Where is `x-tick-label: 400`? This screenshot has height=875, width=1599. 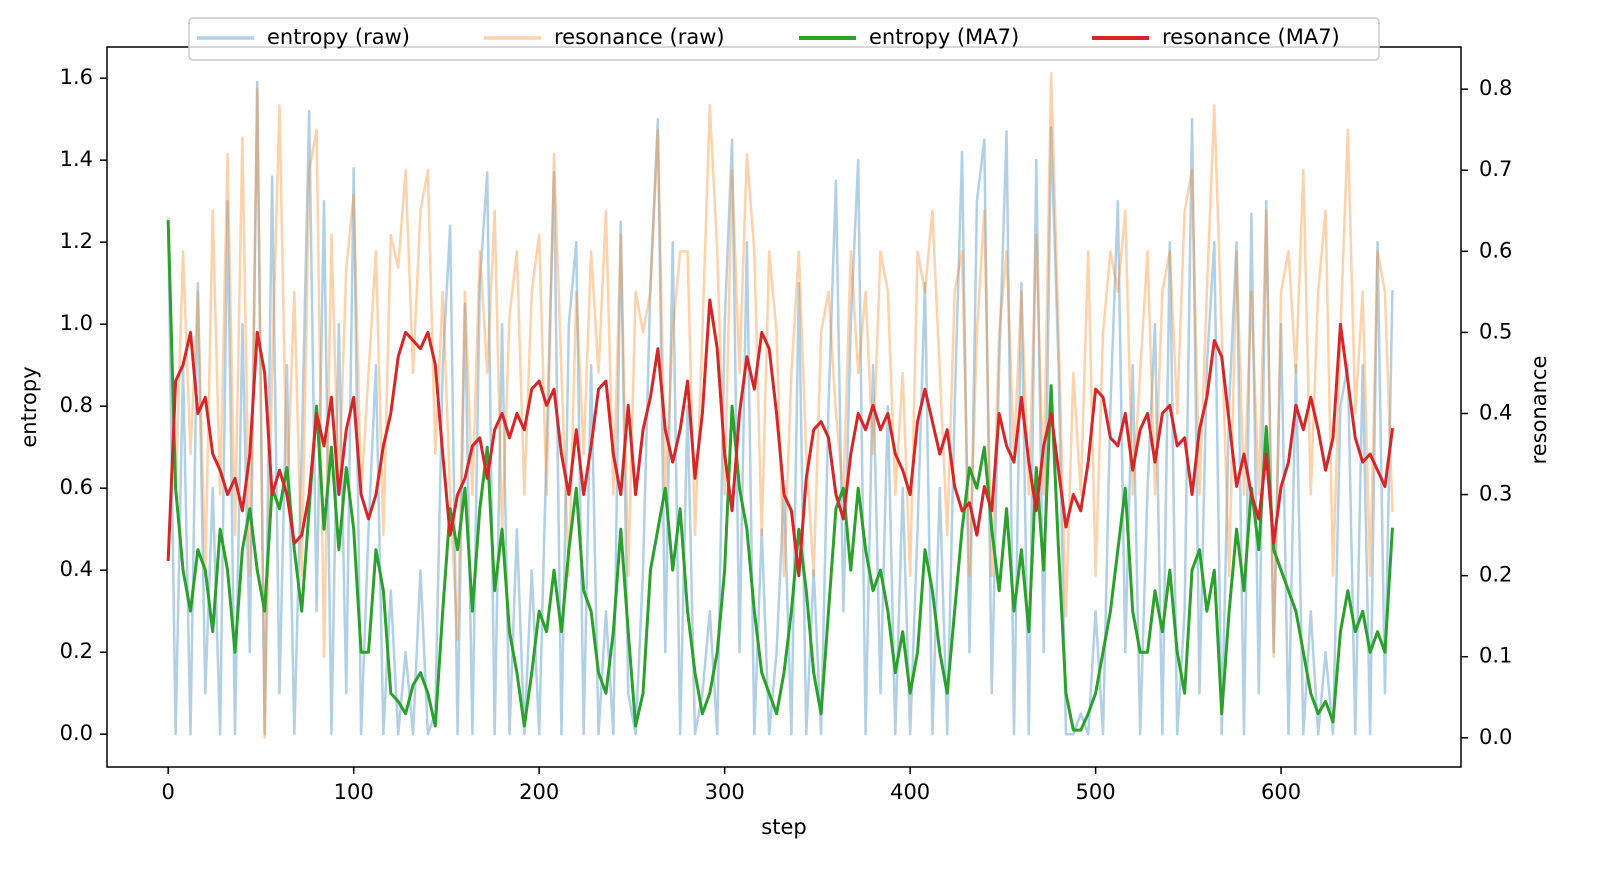
x-tick-label: 400 is located at coordinates (910, 792).